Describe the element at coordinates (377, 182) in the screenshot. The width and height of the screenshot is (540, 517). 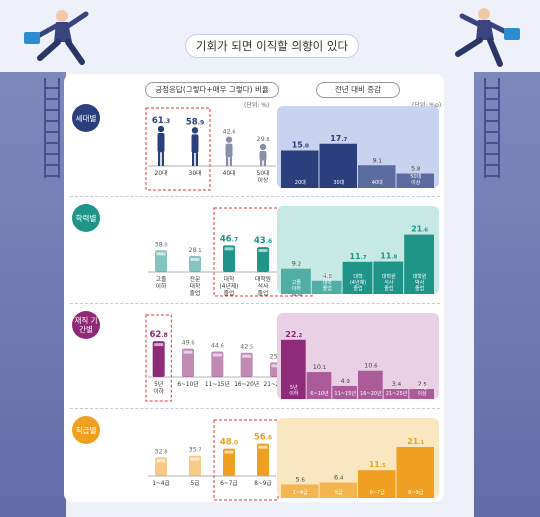
I see `change-category-label: 40대` at that location.